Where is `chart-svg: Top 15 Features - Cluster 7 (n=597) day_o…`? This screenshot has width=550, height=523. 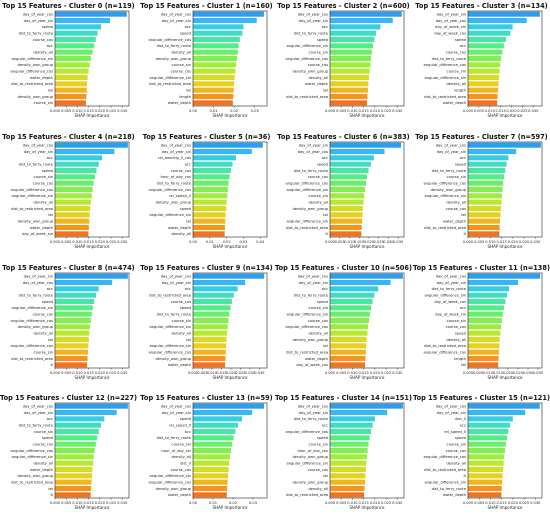
chart-svg: Top 15 Features - Cluster 7 (n=597) day_o… is located at coordinates (481, 191).